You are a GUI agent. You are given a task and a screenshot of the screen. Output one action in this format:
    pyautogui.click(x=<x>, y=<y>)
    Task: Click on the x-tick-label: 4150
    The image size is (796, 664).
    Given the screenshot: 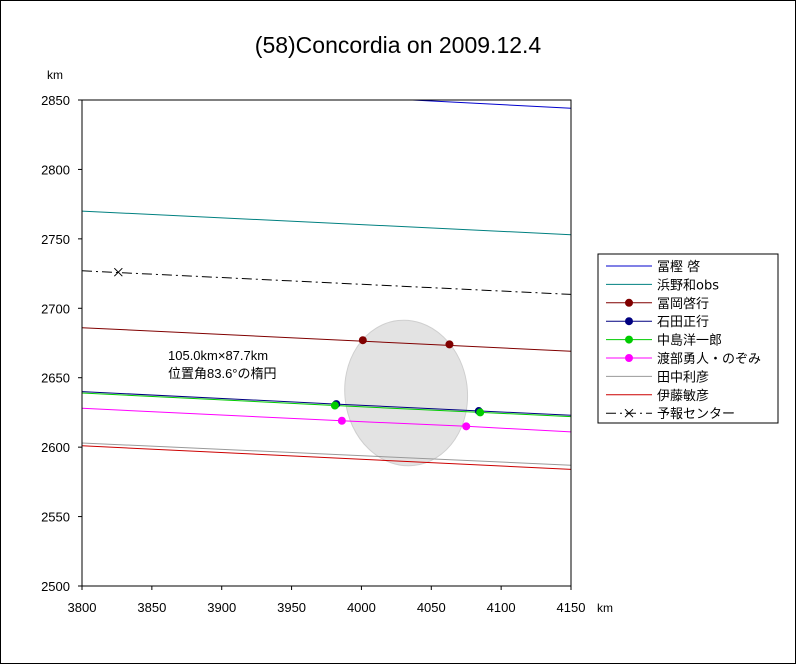 What is the action you would take?
    pyautogui.click(x=571, y=607)
    